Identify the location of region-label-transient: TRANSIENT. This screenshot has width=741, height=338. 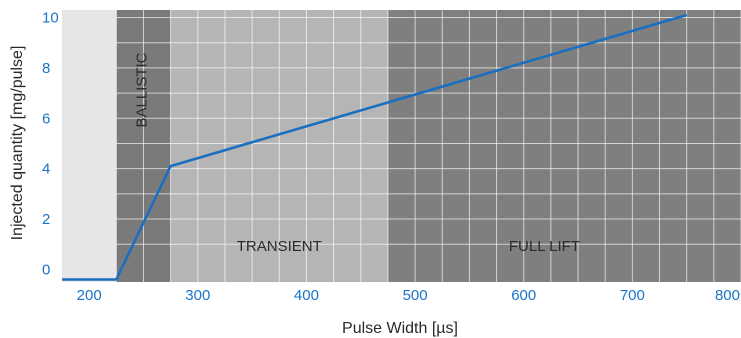
(279, 246).